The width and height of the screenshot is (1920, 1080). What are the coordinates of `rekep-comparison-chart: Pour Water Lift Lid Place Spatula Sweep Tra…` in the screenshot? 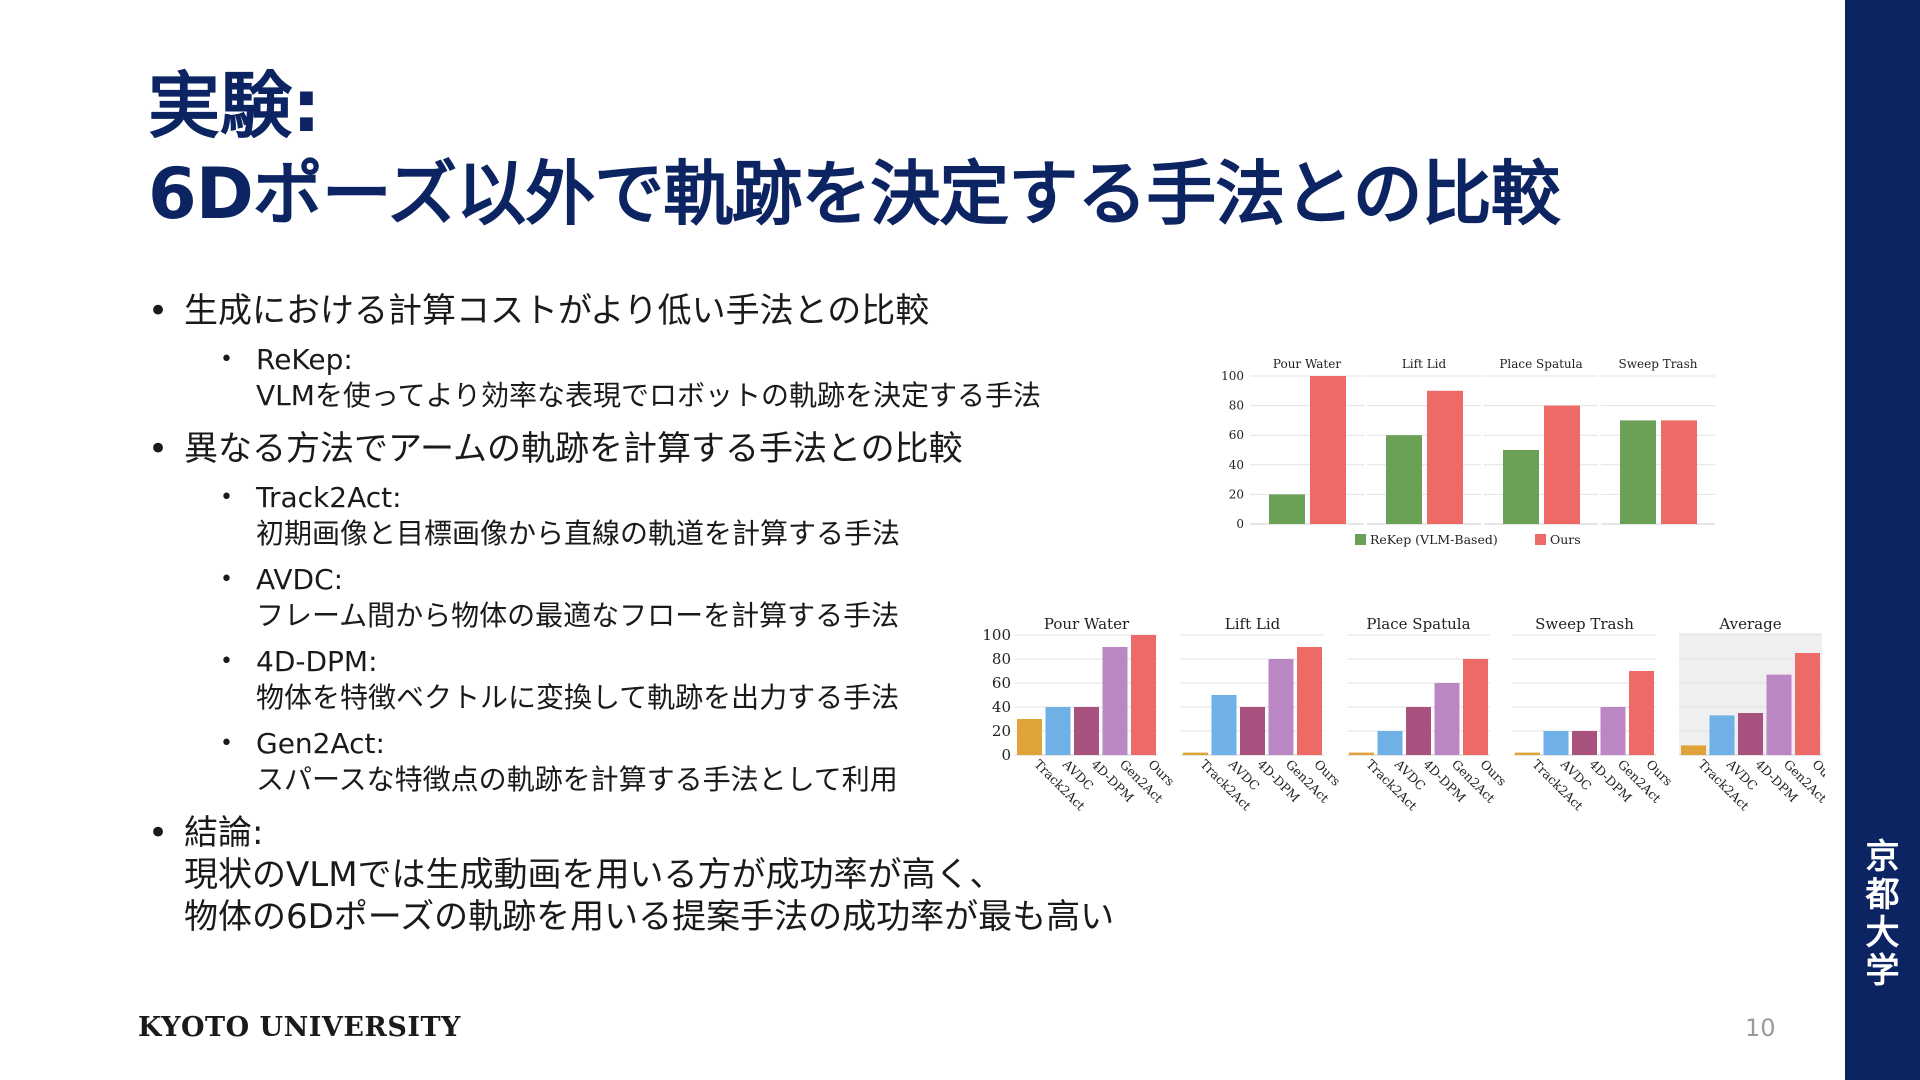 It's located at (1468, 452).